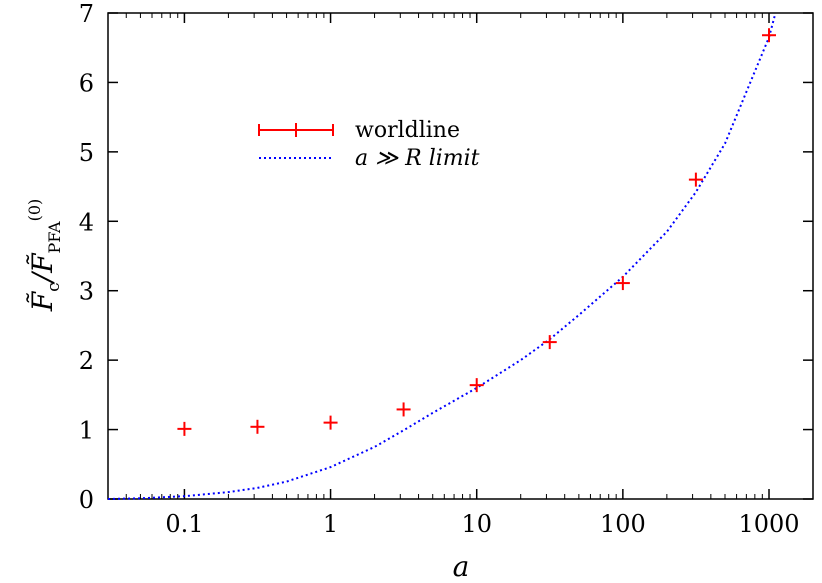 This screenshot has width=822, height=583. What do you see at coordinates (623, 524) in the screenshot?
I see `x-tick-label: 100` at bounding box center [623, 524].